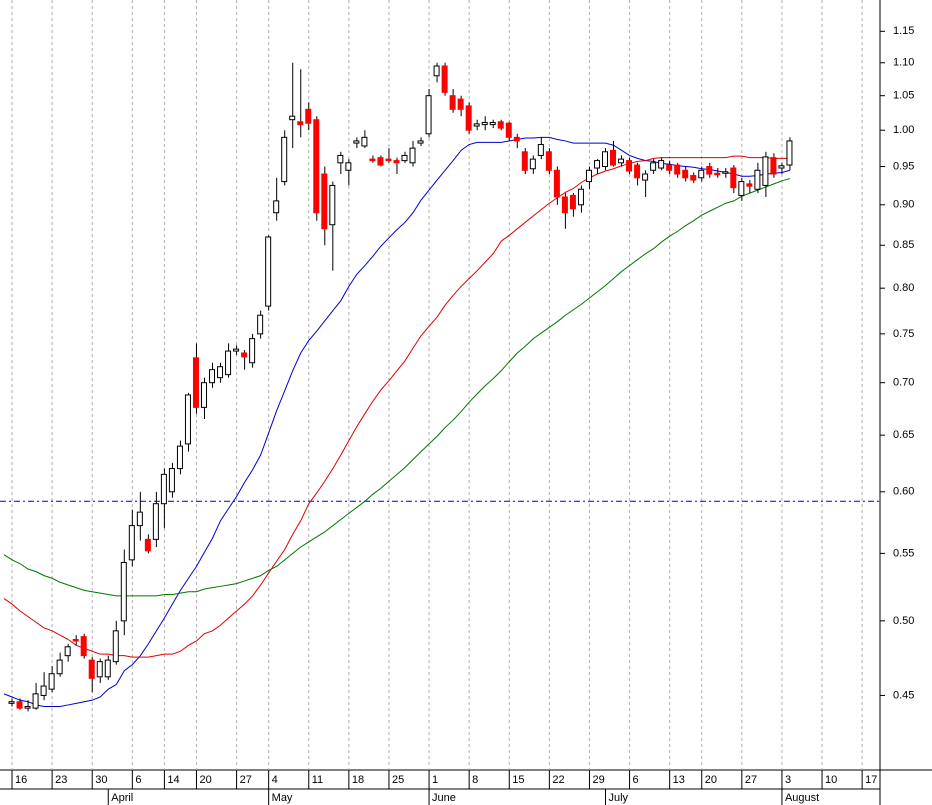  I want to click on x-tick-label: 17, so click(871, 780).